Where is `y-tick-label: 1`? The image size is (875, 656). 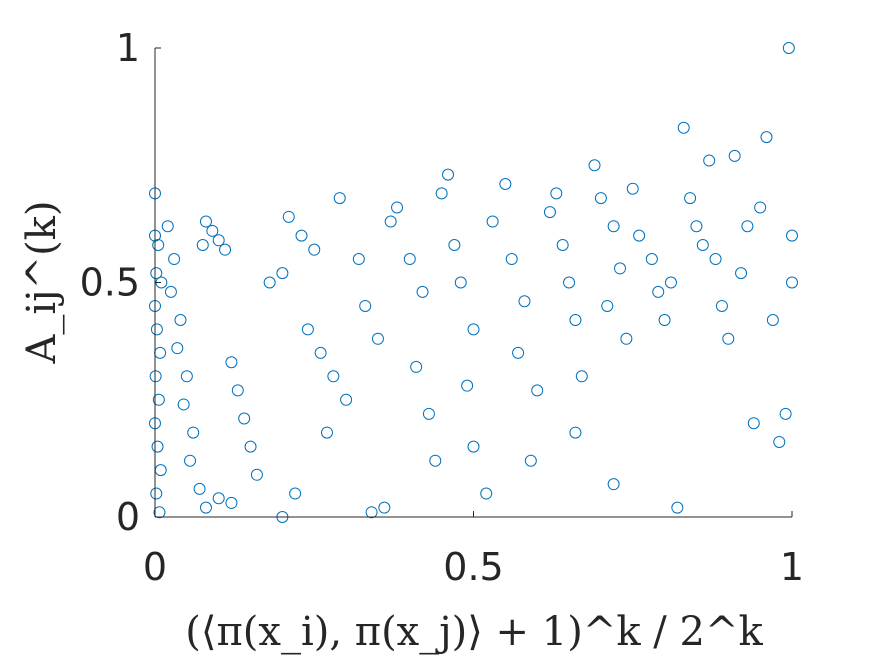
y-tick-label: 1 is located at coordinates (128, 48).